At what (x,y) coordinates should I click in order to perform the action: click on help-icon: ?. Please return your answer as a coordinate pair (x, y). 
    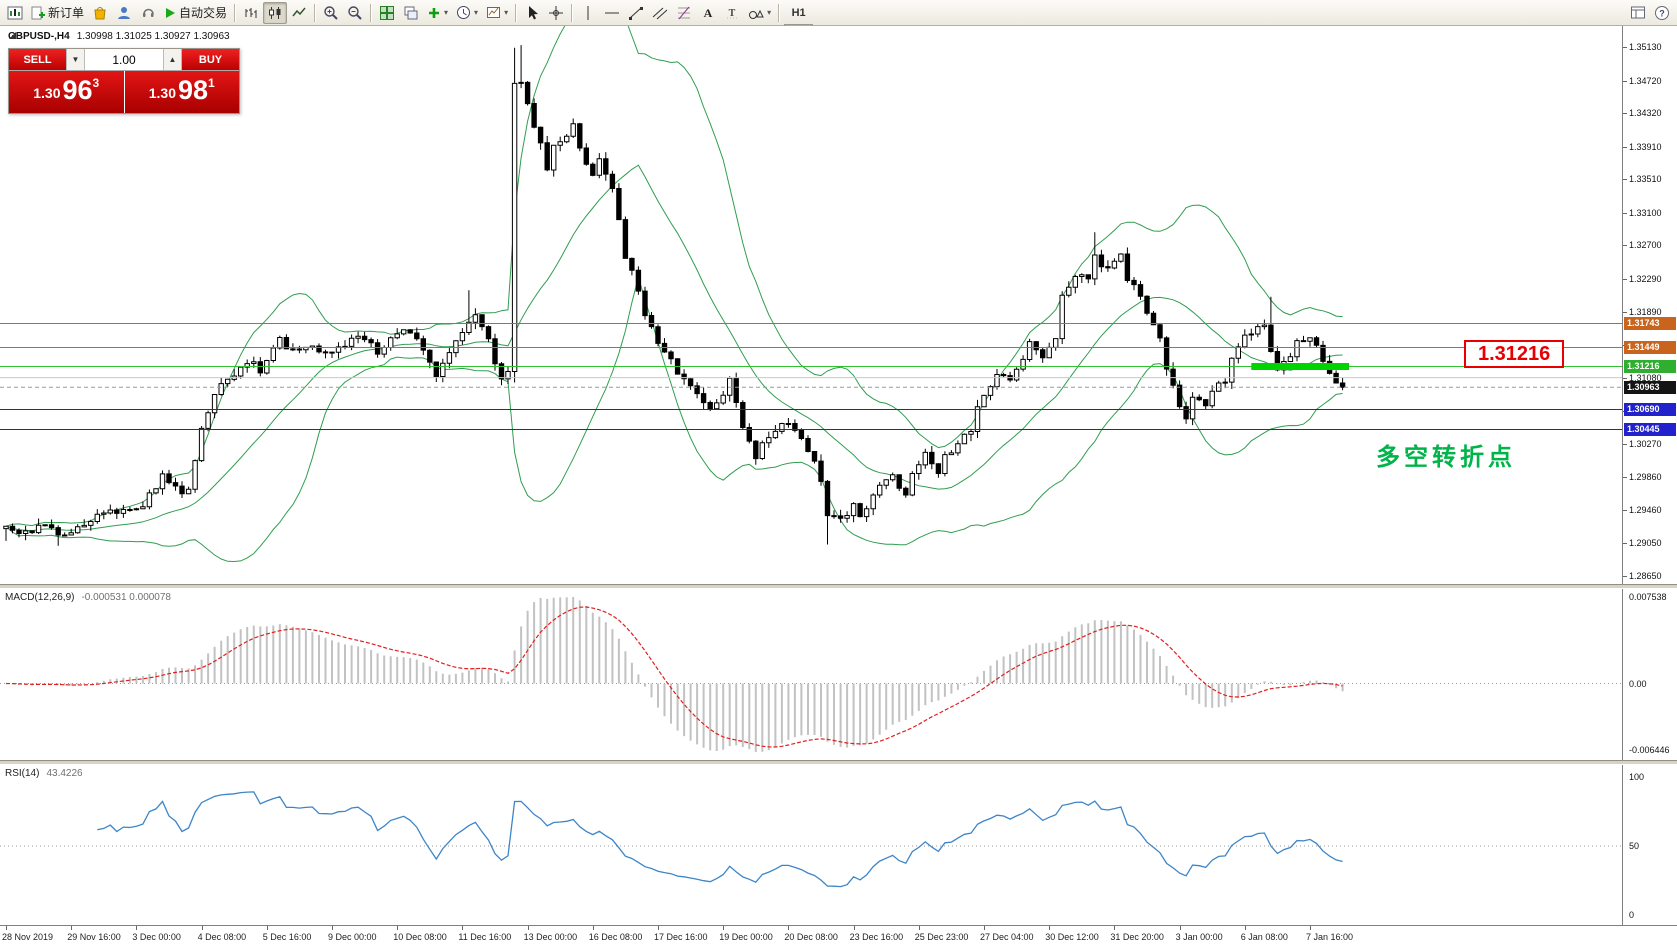
    Looking at the image, I should click on (1662, 12).